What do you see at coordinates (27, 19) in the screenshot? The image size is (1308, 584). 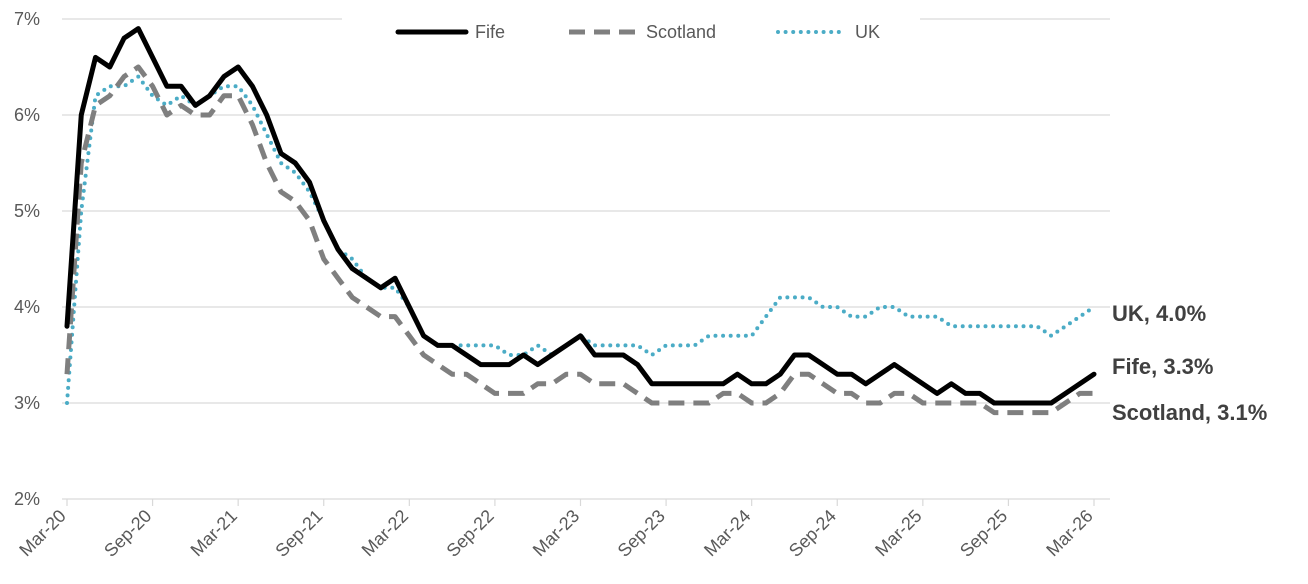 I see `y-tick-label: 7%` at bounding box center [27, 19].